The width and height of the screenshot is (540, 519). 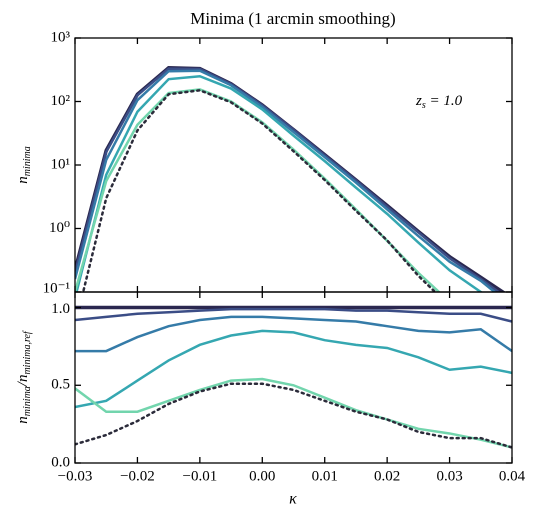 What do you see at coordinates (444, 101) in the screenshot?
I see `annotation-part: = 1.0` at bounding box center [444, 101].